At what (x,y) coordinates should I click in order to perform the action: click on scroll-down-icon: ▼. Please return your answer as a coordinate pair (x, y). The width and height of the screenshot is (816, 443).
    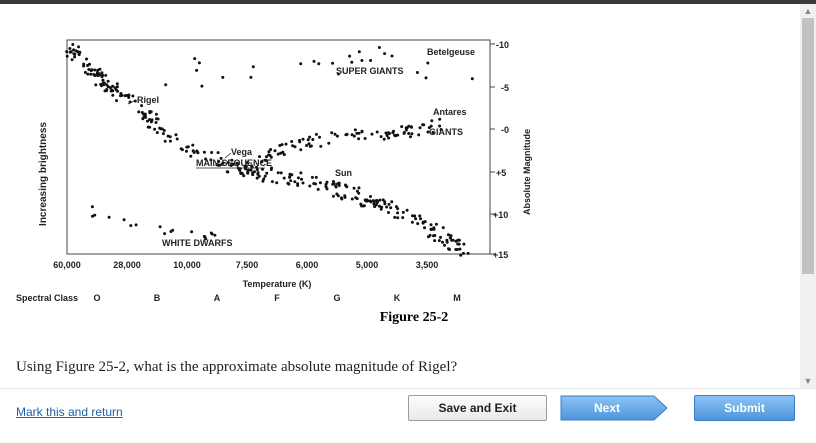
    Looking at the image, I should click on (808, 381).